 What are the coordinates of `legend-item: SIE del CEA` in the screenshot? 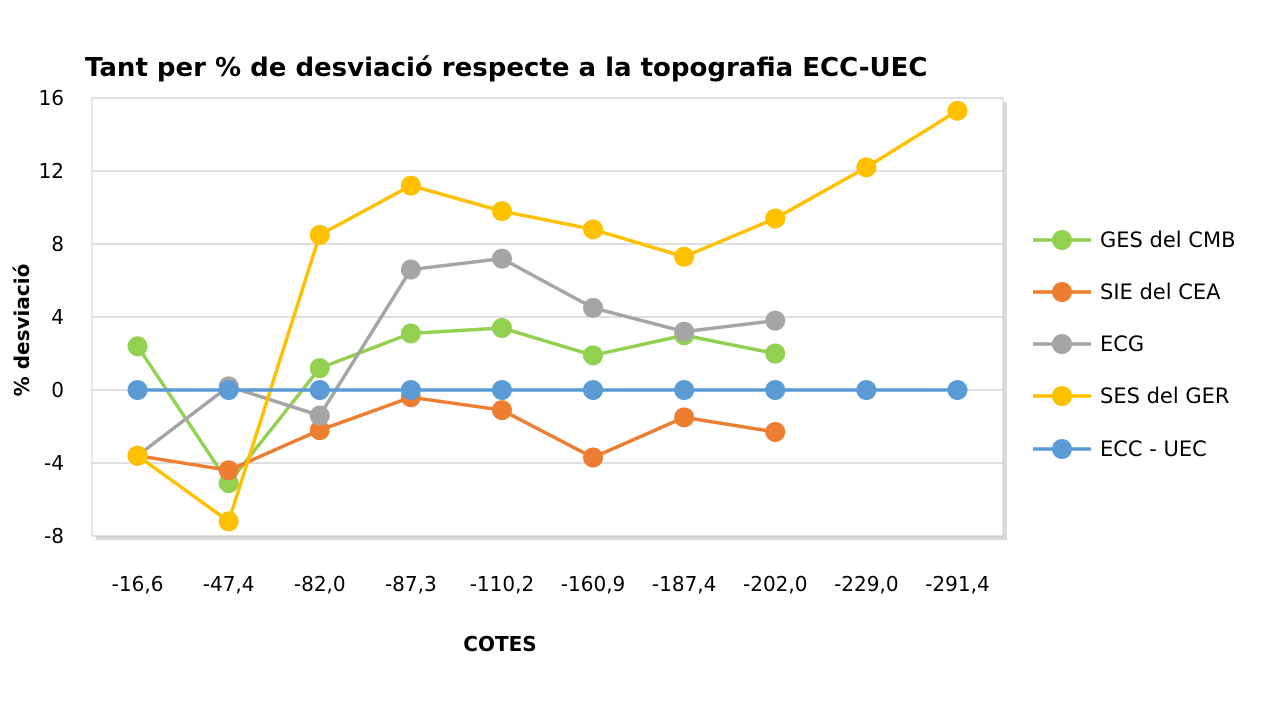 It's located at (1127, 292).